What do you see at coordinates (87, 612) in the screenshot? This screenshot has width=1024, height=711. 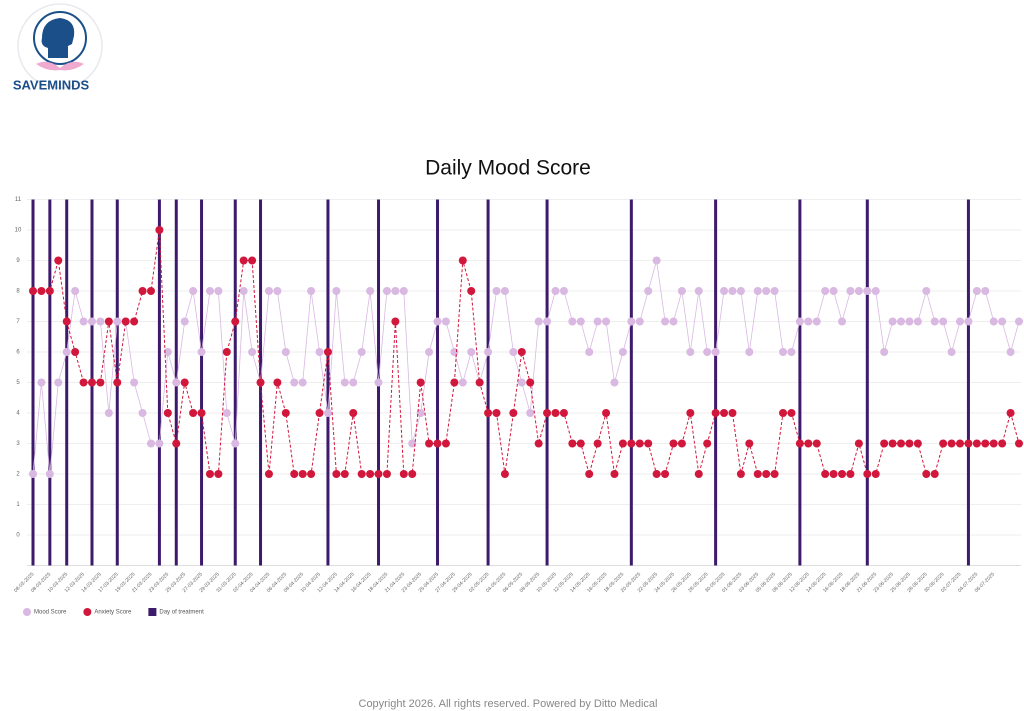 I see `legend-swatch` at bounding box center [87, 612].